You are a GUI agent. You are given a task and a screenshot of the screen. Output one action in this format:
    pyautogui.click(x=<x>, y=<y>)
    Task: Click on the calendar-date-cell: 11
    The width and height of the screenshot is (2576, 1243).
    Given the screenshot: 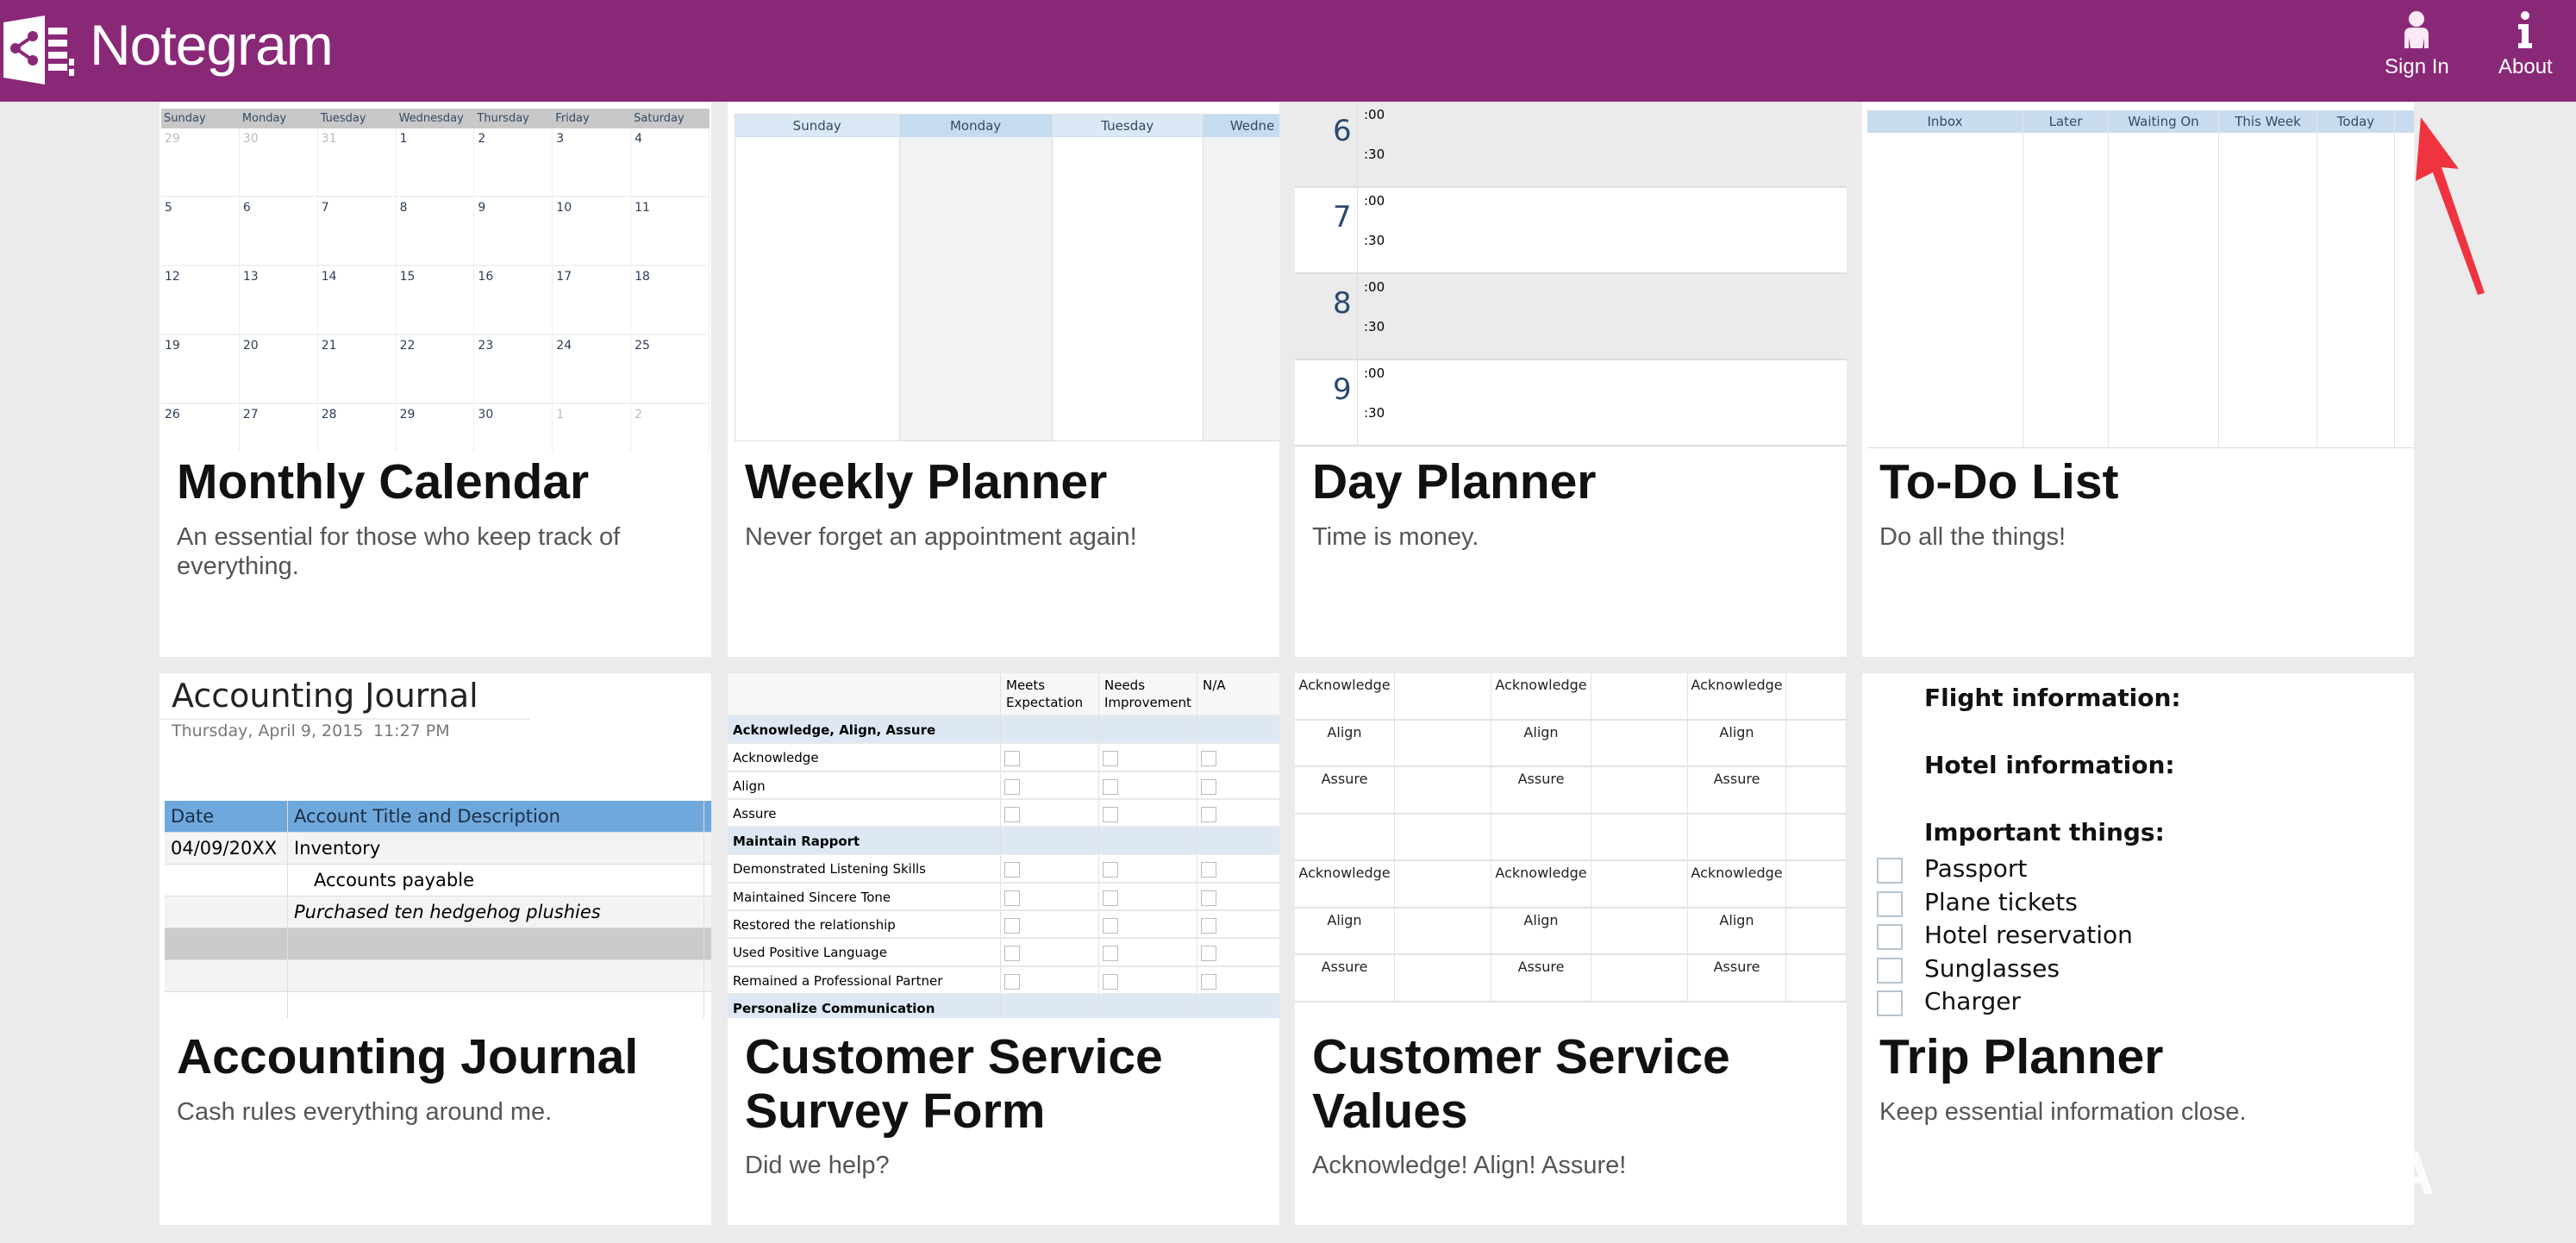 What is the action you would take?
    pyautogui.click(x=670, y=231)
    